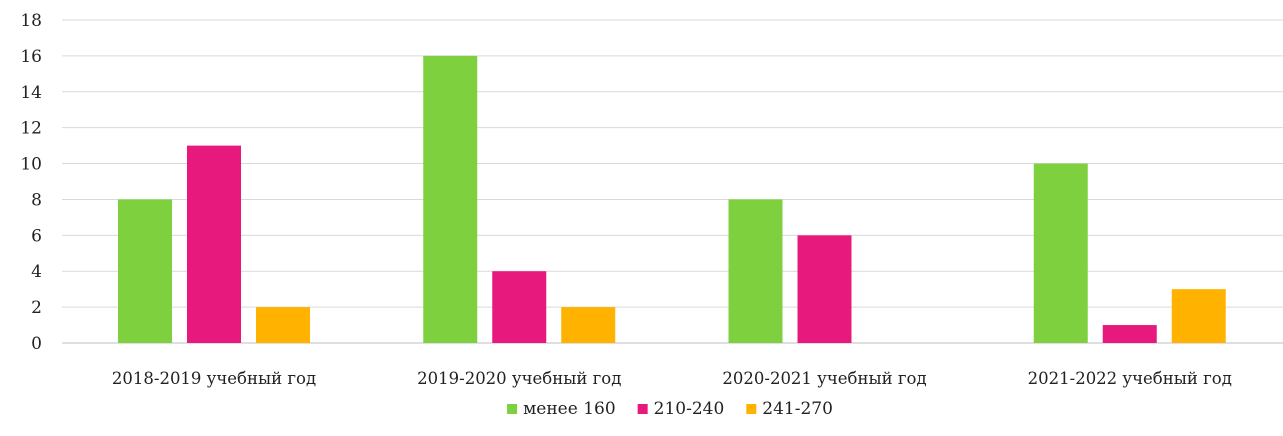 The width and height of the screenshot is (1283, 436). Describe the element at coordinates (31, 21) in the screenshot. I see `y-tick-label: 18` at that location.